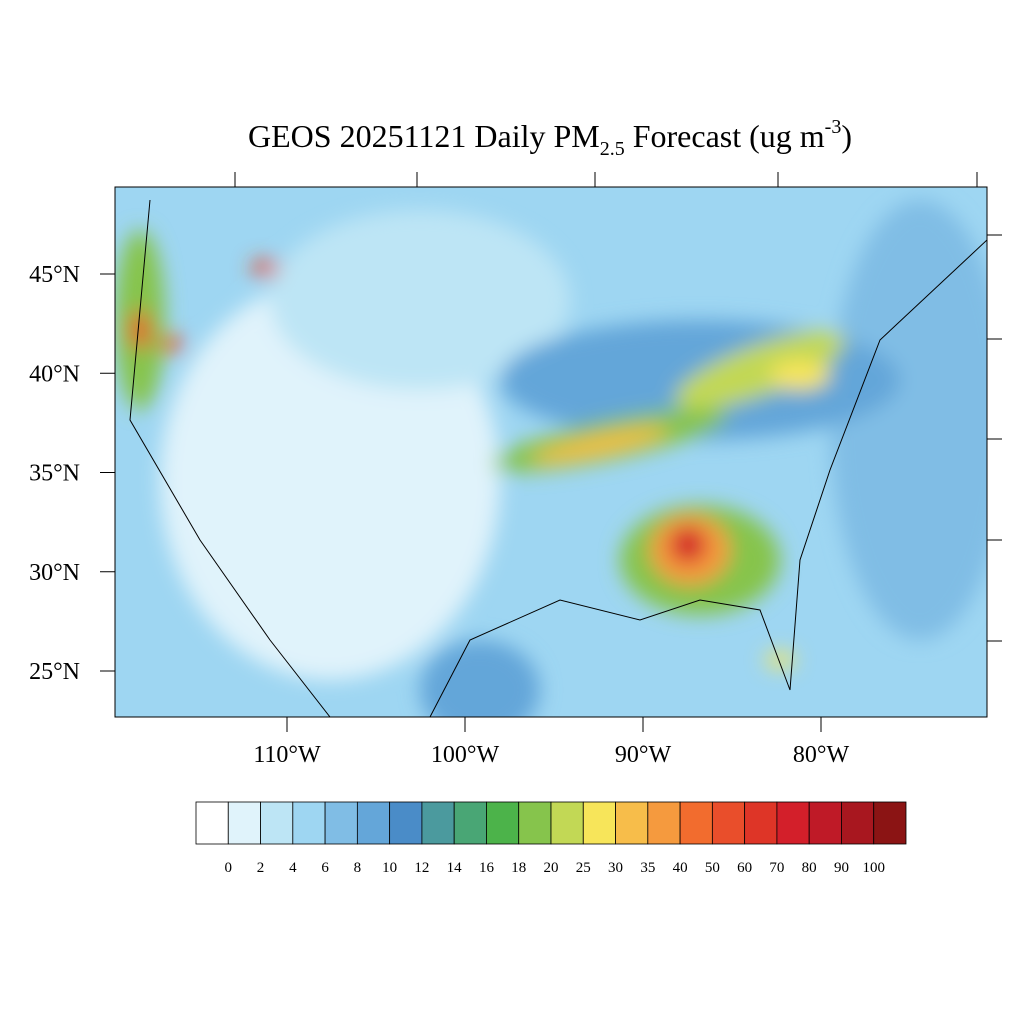 The width and height of the screenshot is (1024, 1024). What do you see at coordinates (54, 374) in the screenshot?
I see `lat-label: 40°N` at bounding box center [54, 374].